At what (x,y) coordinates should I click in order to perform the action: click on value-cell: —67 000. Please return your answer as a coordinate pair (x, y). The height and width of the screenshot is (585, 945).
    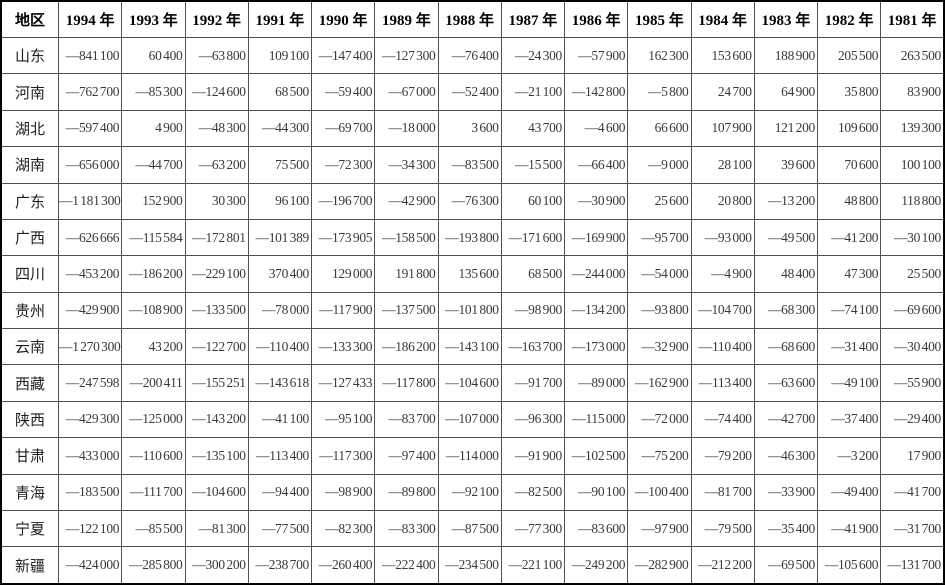
    Looking at the image, I should click on (406, 92).